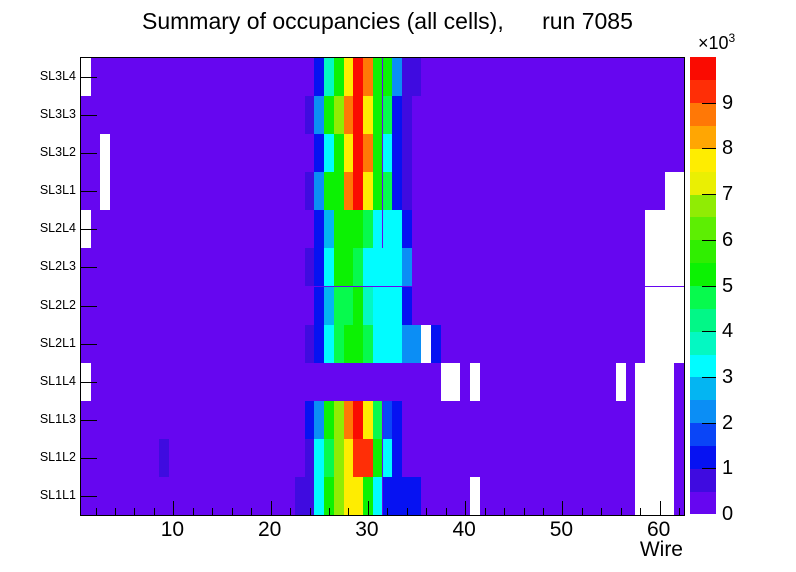 This screenshot has height=572, width=796. What do you see at coordinates (732, 38) in the screenshot?
I see `multiplier-exponent: 3` at bounding box center [732, 38].